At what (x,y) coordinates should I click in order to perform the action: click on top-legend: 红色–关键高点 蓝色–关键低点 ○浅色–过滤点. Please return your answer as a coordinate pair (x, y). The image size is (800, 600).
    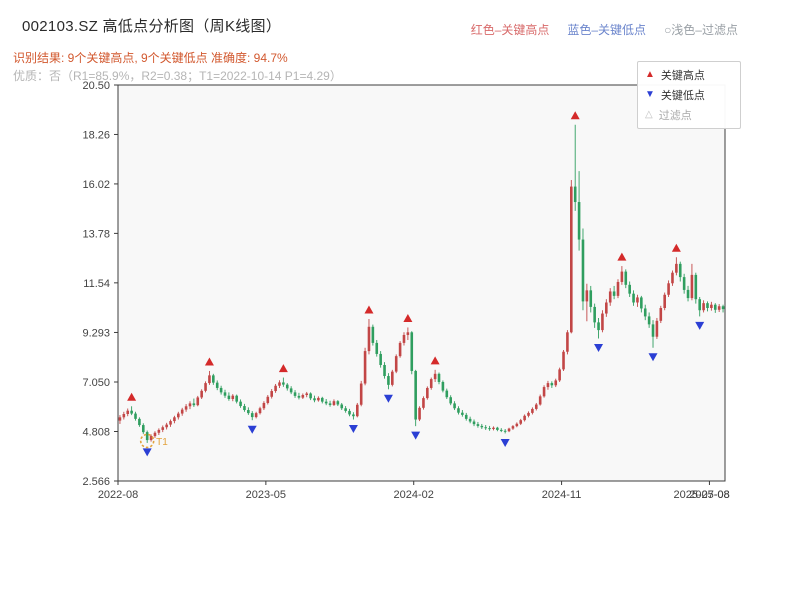
    Looking at the image, I should click on (604, 29).